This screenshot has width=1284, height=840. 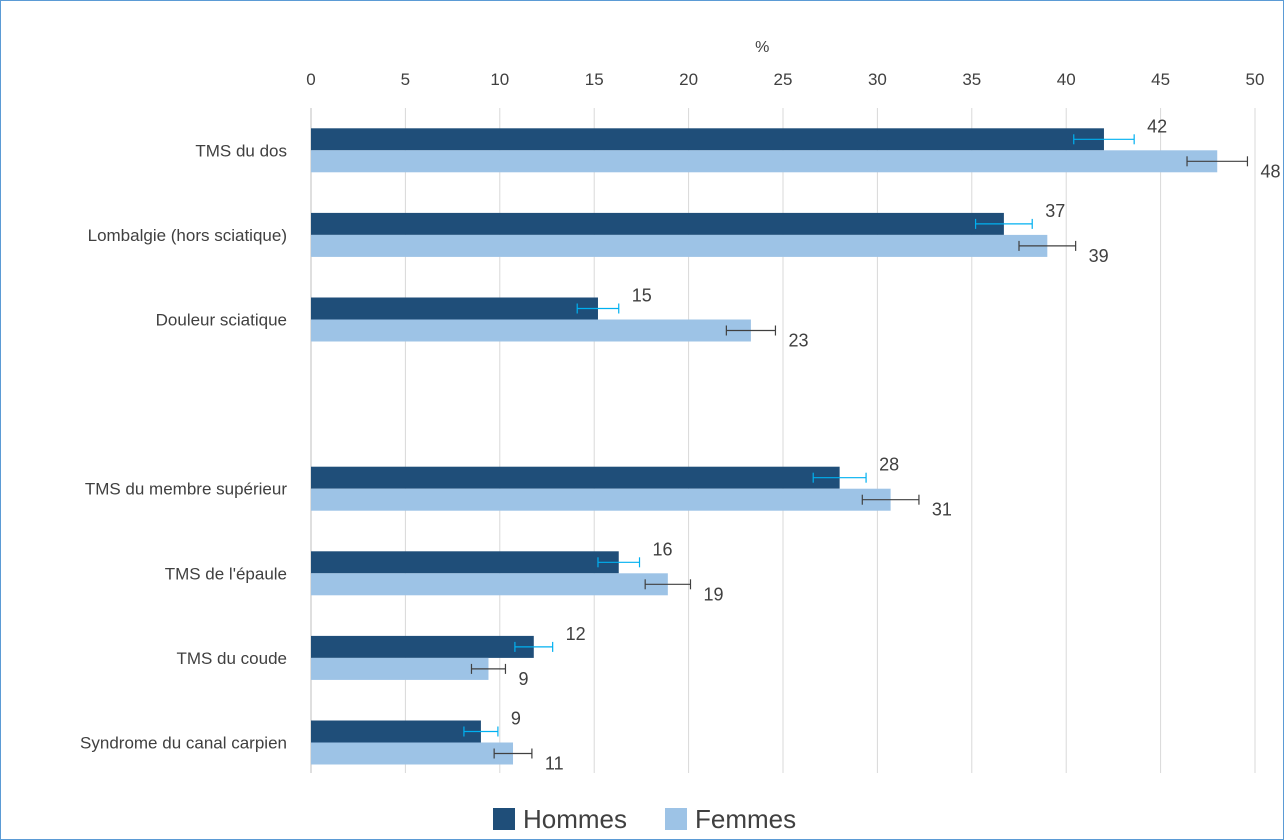 I want to click on legend: Hommes Femmes, so click(x=644, y=819).